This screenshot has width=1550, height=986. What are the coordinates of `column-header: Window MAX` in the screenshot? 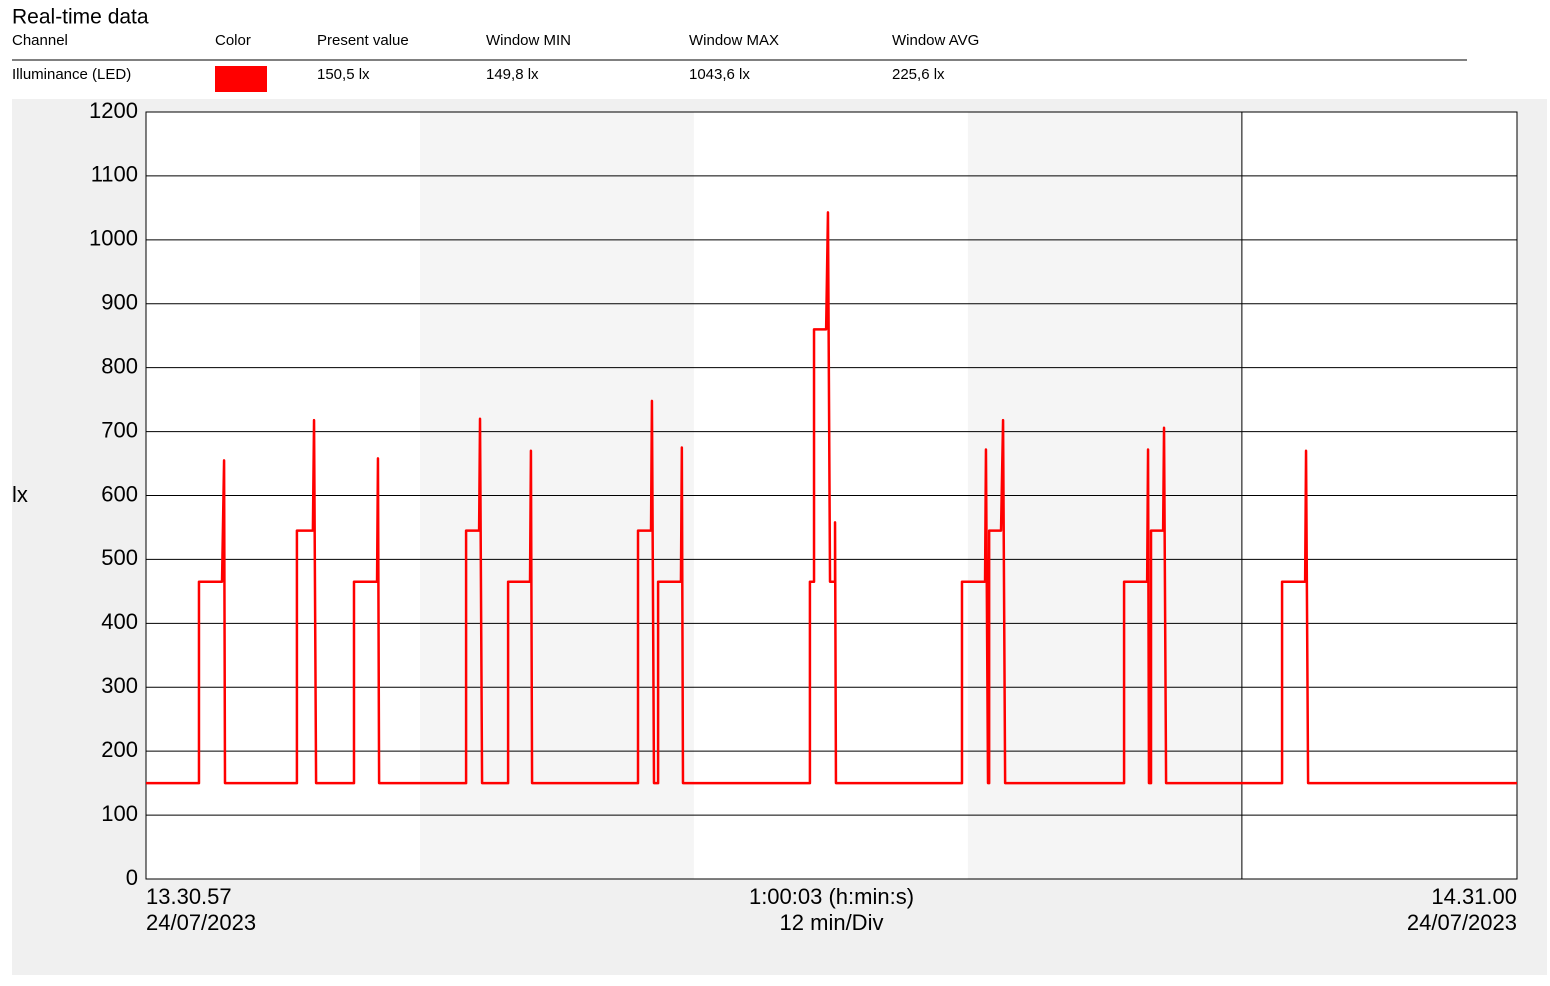 It's located at (734, 40).